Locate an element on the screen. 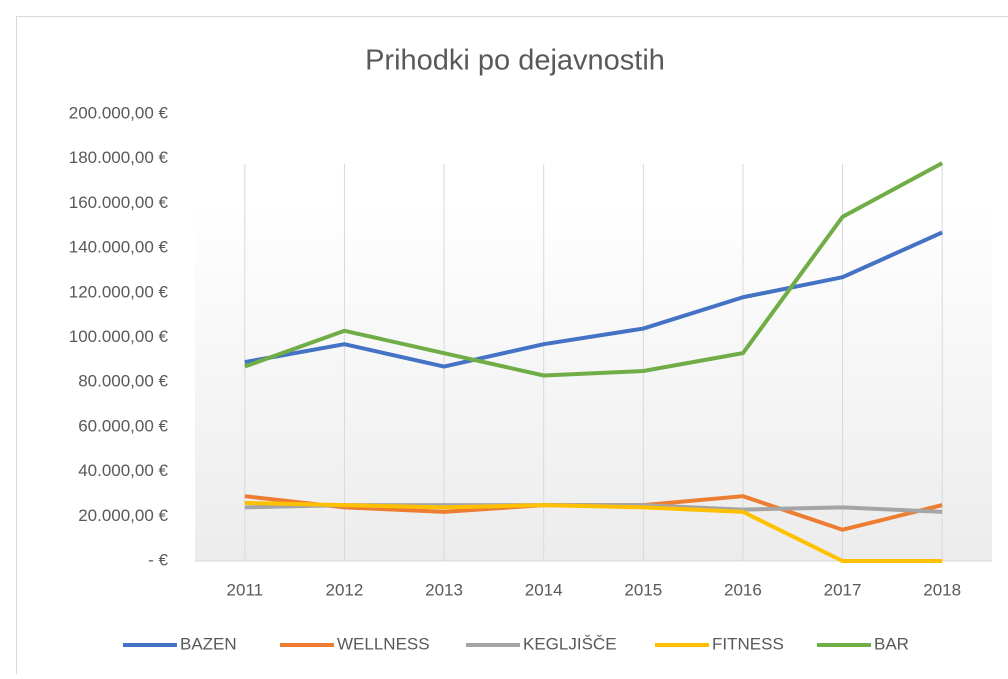 The width and height of the screenshot is (1008, 679). y-tick-label: 40.000,00 € is located at coordinates (123, 470).